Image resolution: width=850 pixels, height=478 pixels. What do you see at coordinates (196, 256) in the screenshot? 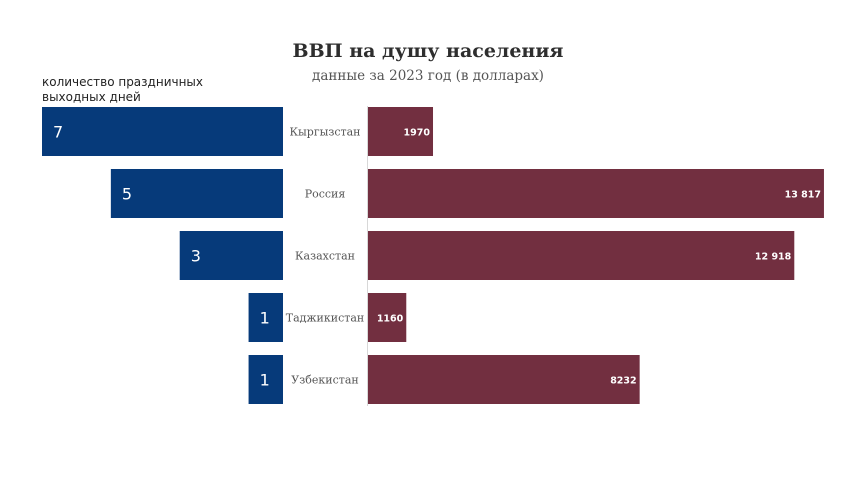
I see `left-bar-label: 3` at bounding box center [196, 256].